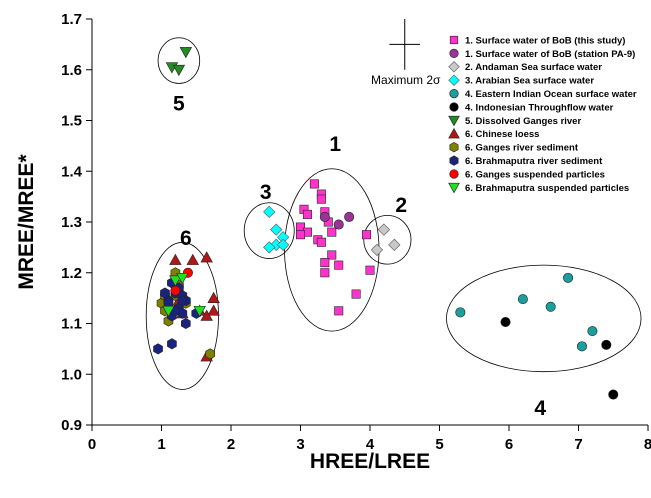 The width and height of the screenshot is (651, 498). I want to click on y-tick-label: 1.3, so click(71, 222).